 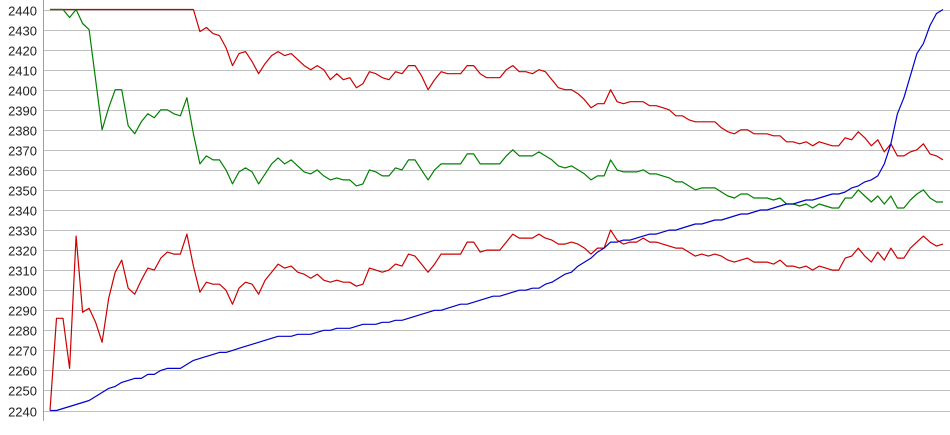 I want to click on y-tick-label: 2430, so click(x=22, y=31).